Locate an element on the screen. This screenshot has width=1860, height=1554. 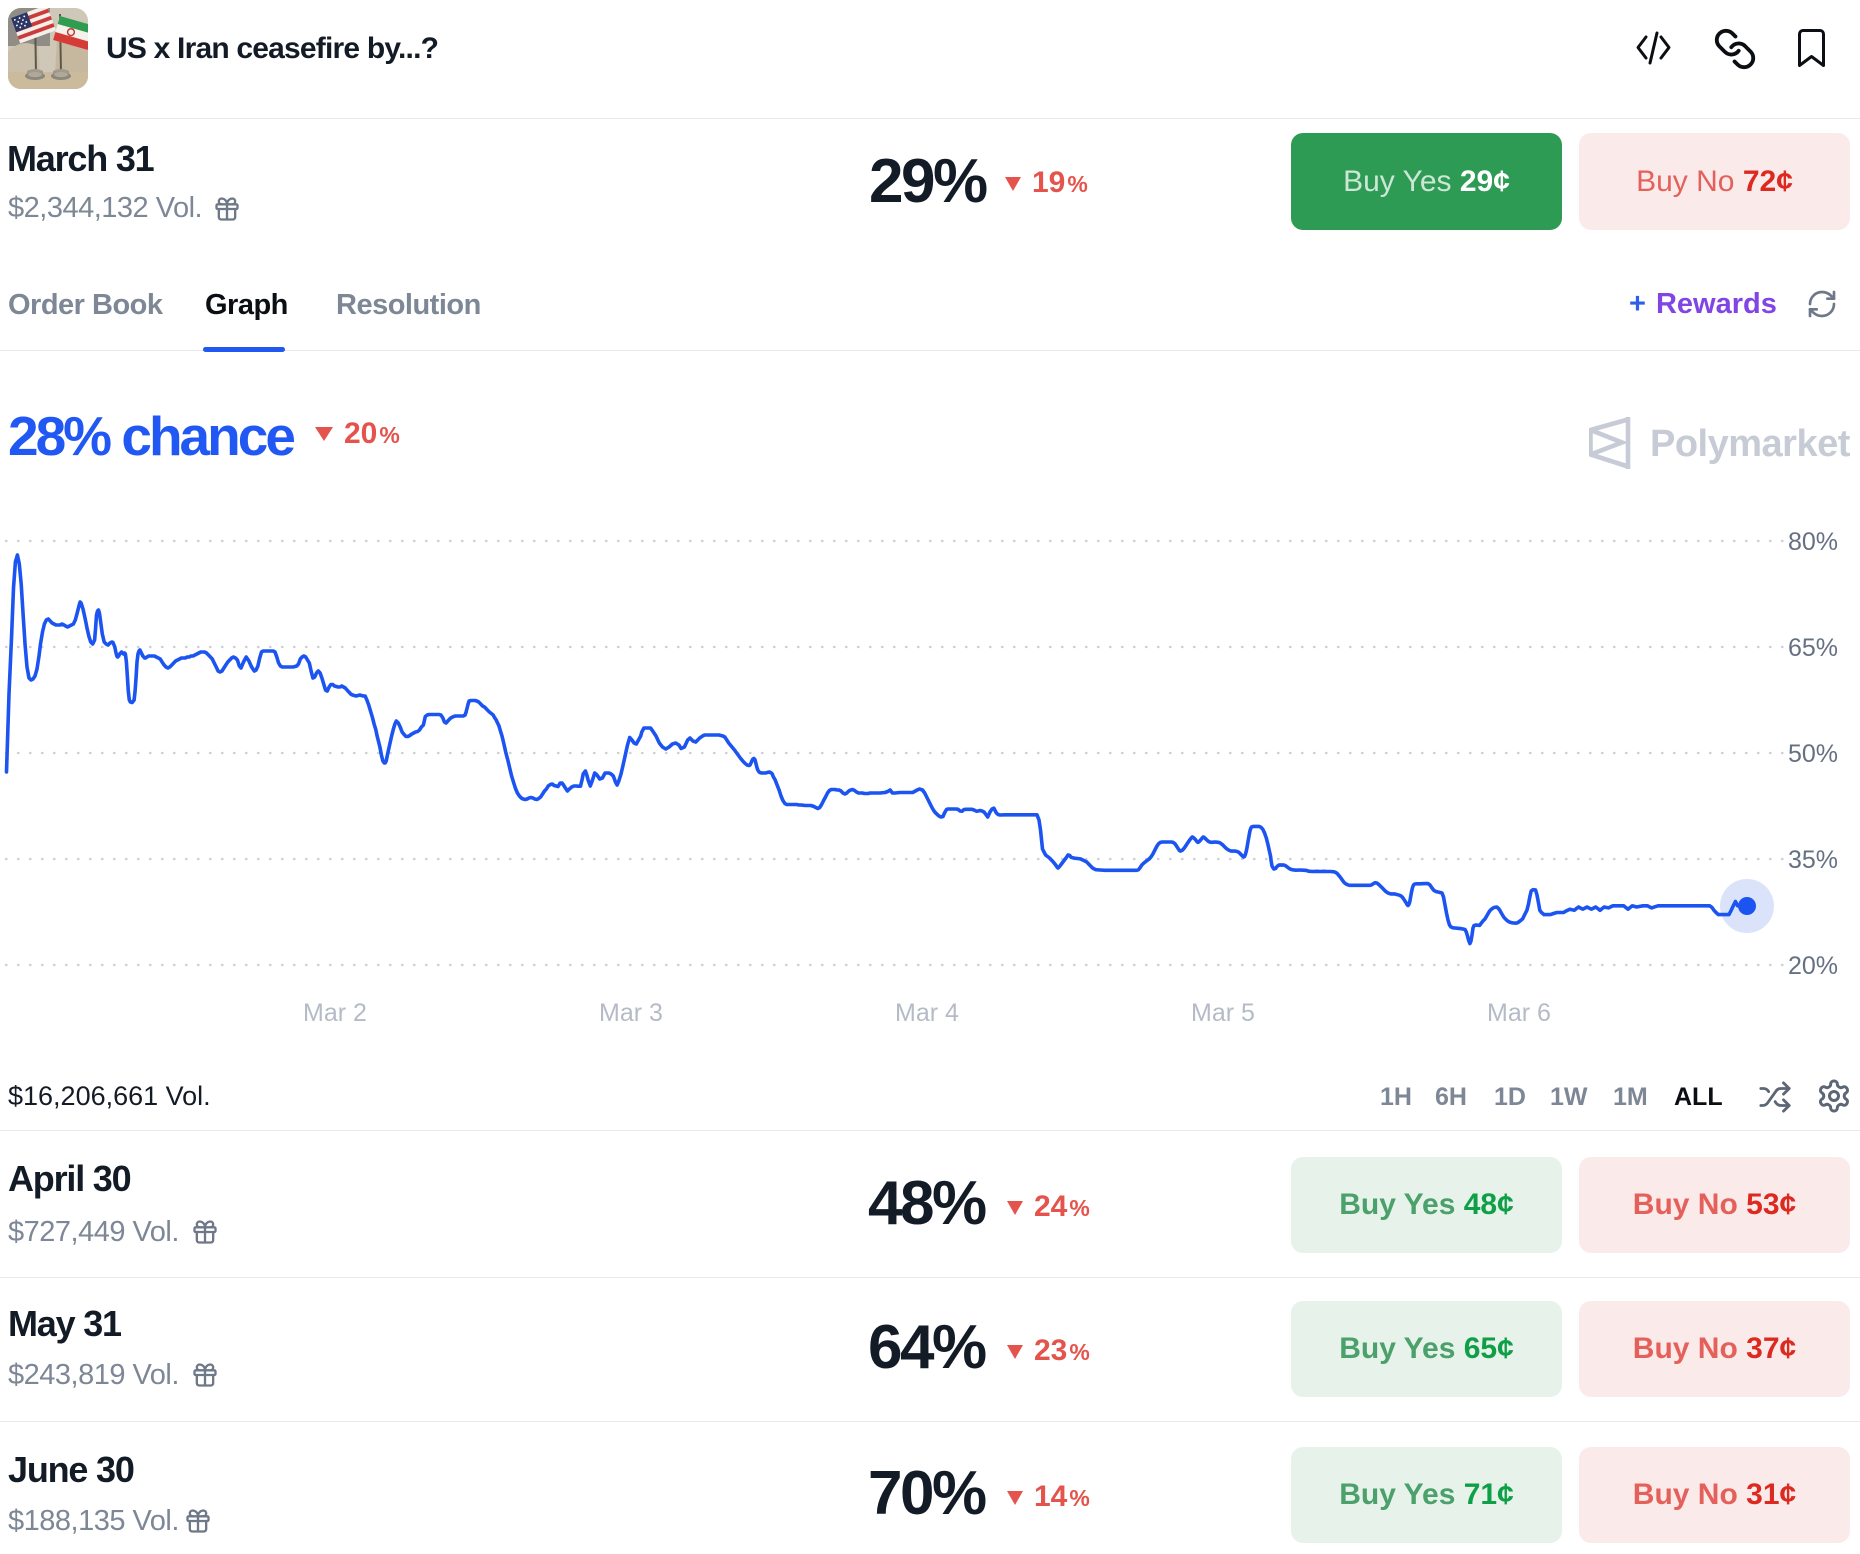
svg-text: Polymarket is located at coordinates (1750, 444).